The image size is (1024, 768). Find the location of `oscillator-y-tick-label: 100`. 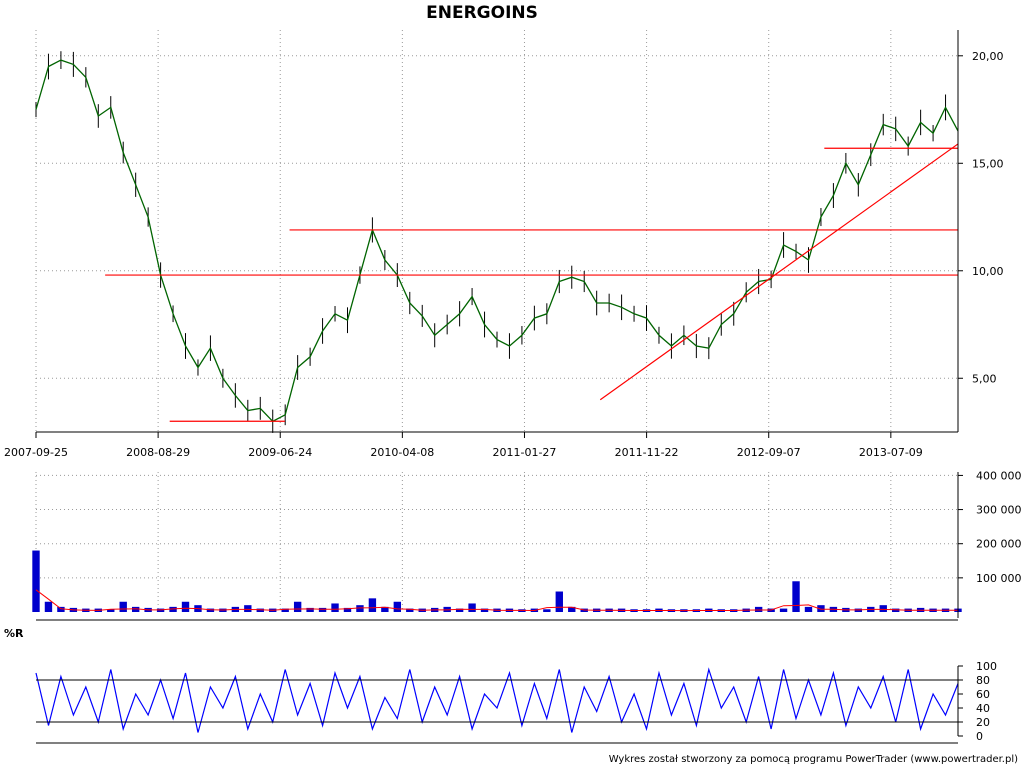

oscillator-y-tick-label: 100 is located at coordinates (986, 666).